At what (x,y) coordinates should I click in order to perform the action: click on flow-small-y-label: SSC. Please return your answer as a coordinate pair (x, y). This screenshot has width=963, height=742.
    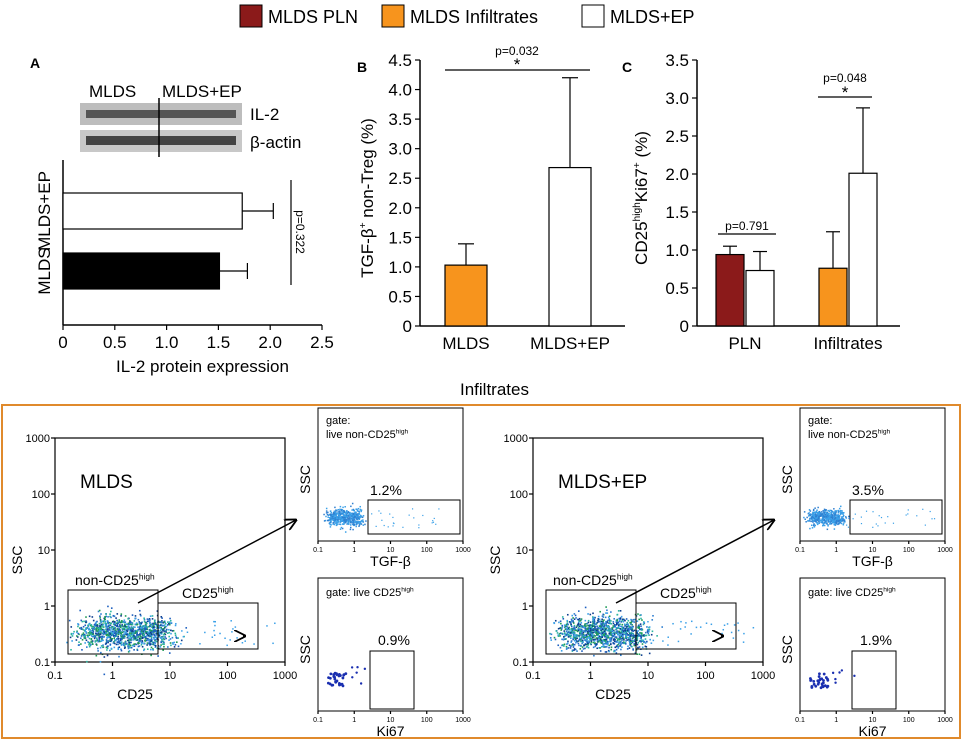
    Looking at the image, I should click on (305, 479).